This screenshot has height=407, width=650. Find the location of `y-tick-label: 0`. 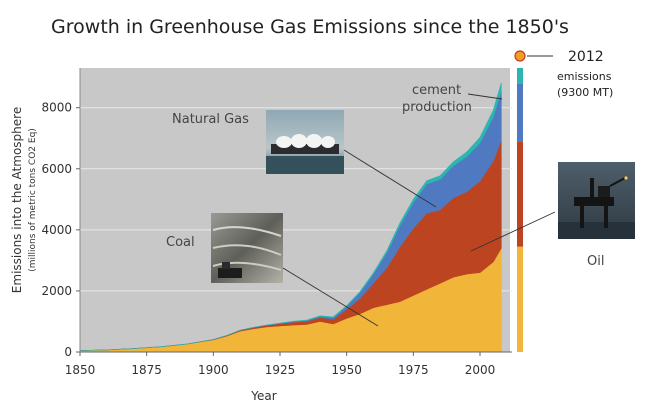

y-tick-label: 0 is located at coordinates (68, 352).